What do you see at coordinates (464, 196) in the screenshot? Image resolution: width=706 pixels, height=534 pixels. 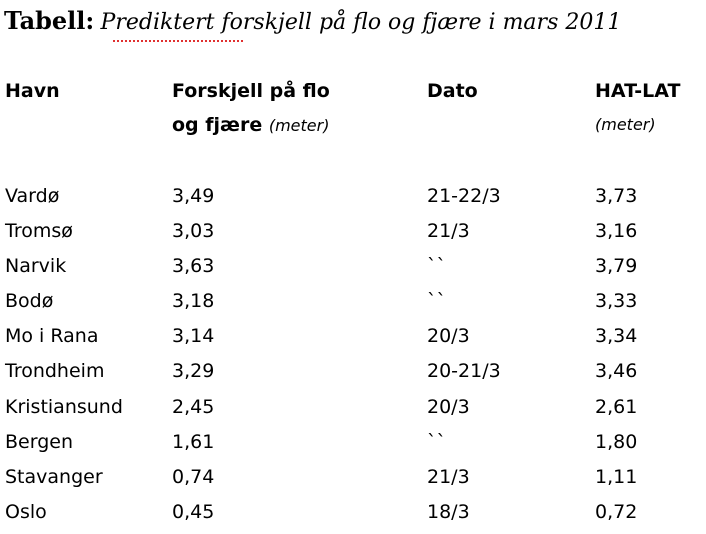 I see `cell-dato: 21-22/3` at bounding box center [464, 196].